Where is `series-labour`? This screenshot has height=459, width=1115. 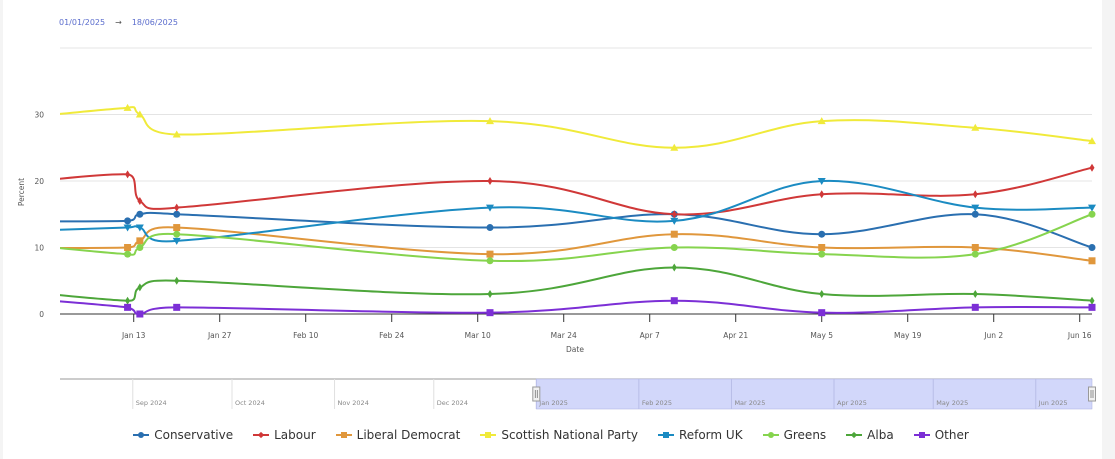
series-labour is located at coordinates (577, 191).